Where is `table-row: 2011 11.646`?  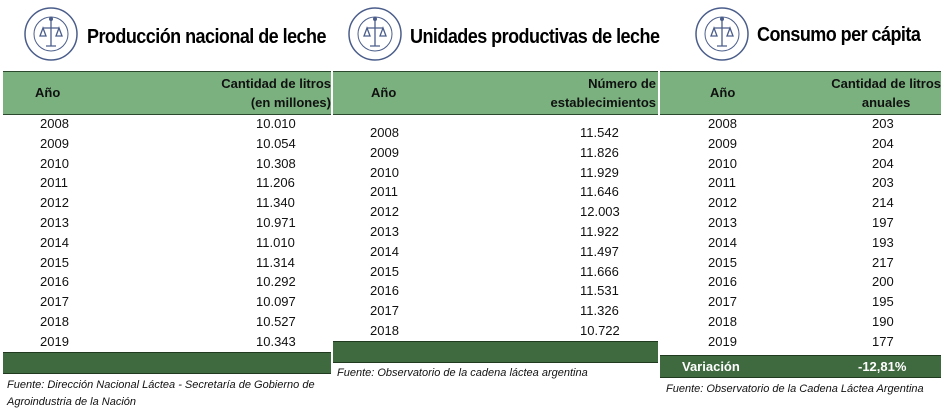 table-row: 2011 11.646 is located at coordinates (494, 192).